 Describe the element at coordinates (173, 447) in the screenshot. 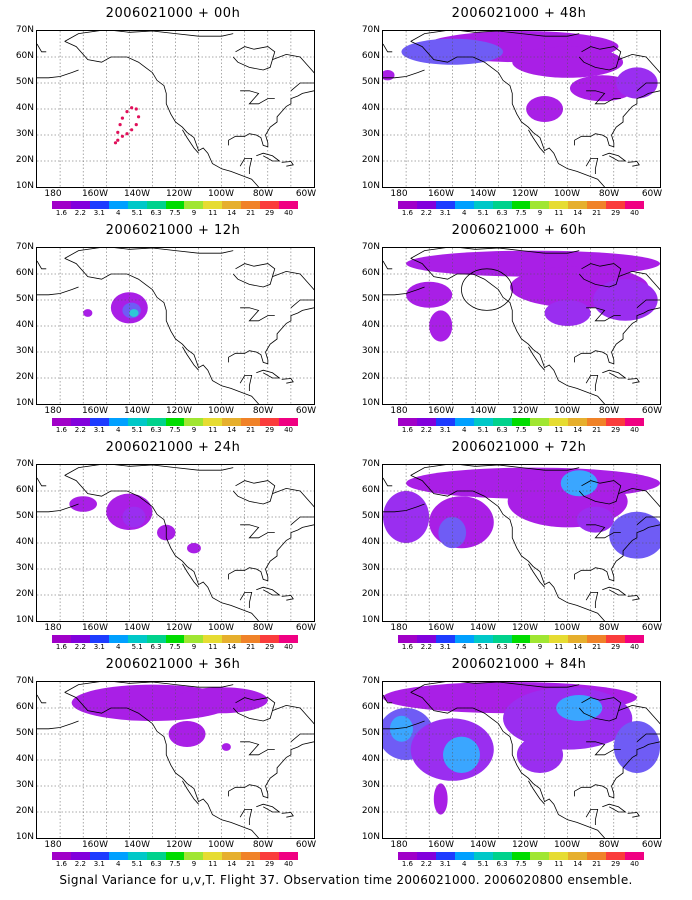

I see `panel-title: 2006021000 + 24h` at that location.